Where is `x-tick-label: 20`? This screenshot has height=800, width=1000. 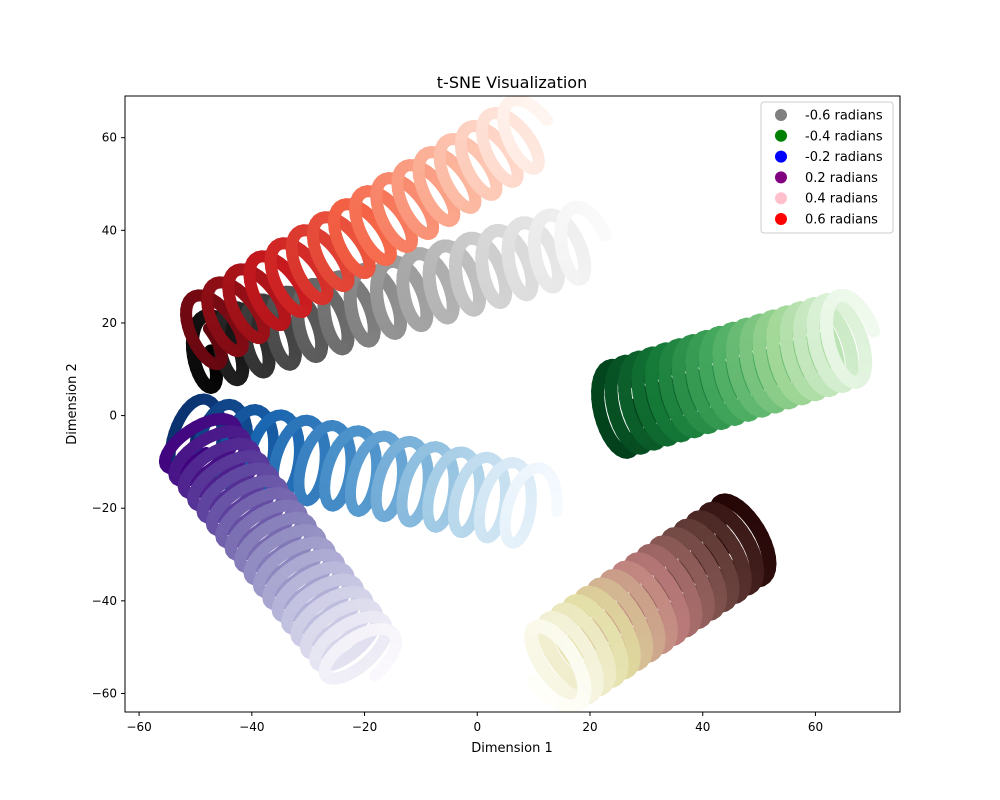 x-tick-label: 20 is located at coordinates (589, 727).